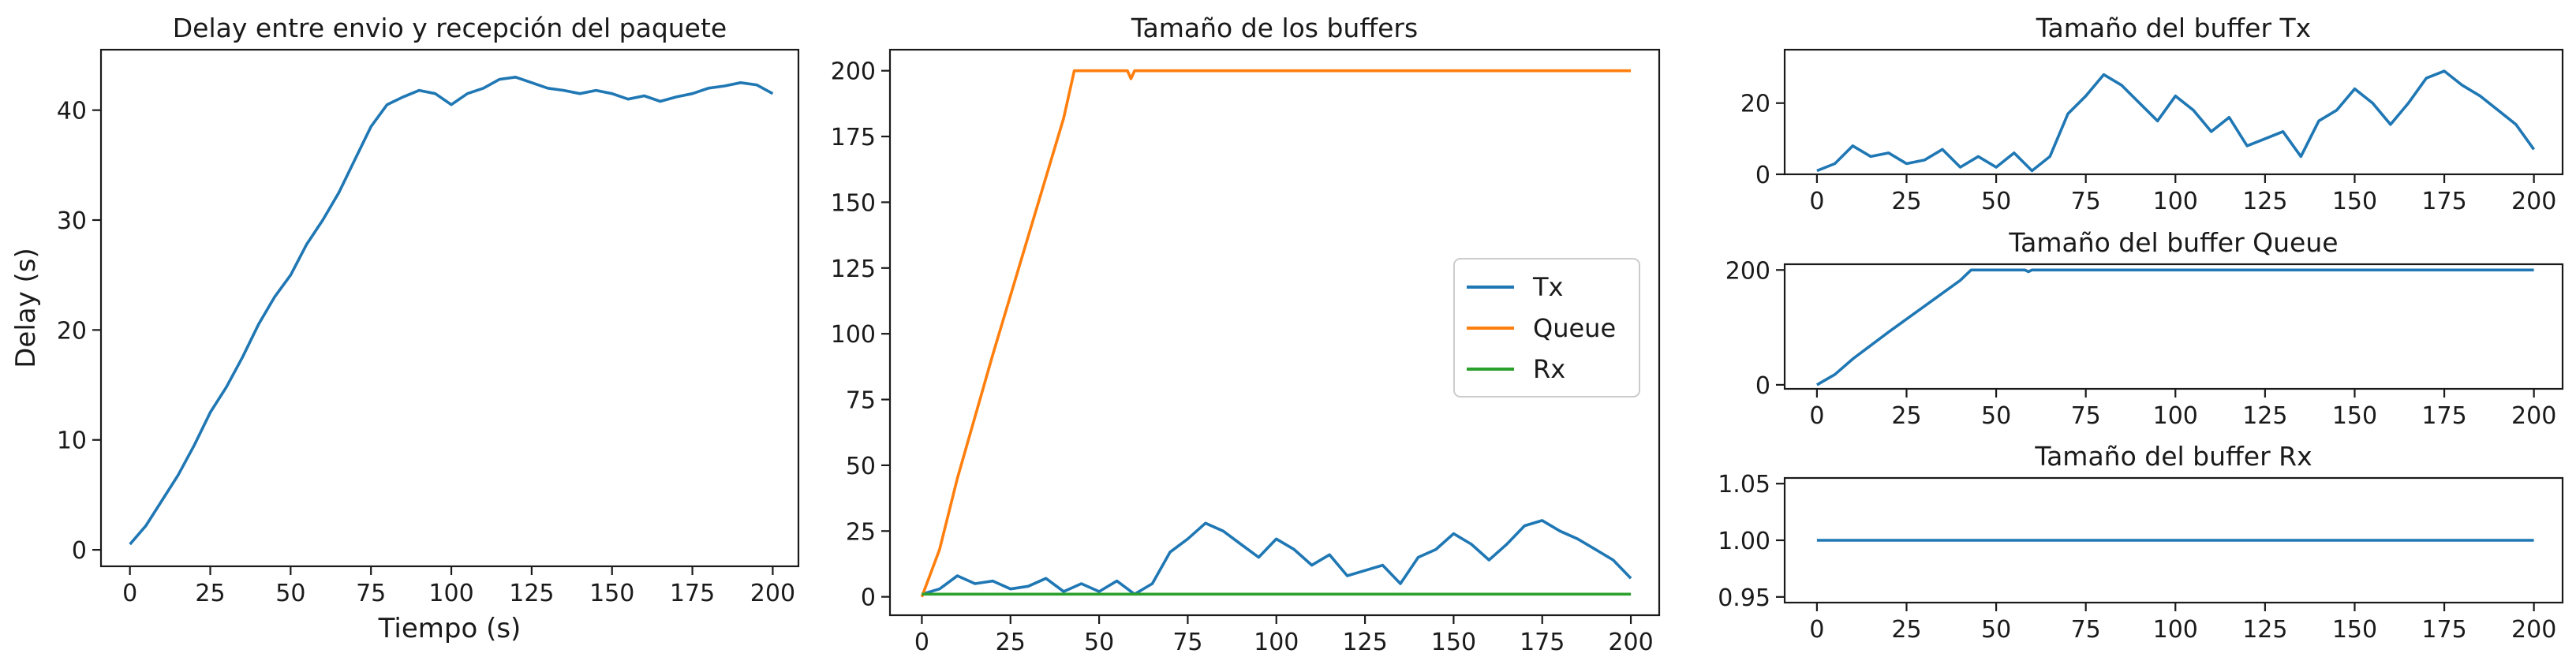  What do you see at coordinates (853, 203) in the screenshot?
I see `y-tick-label: 150` at bounding box center [853, 203].